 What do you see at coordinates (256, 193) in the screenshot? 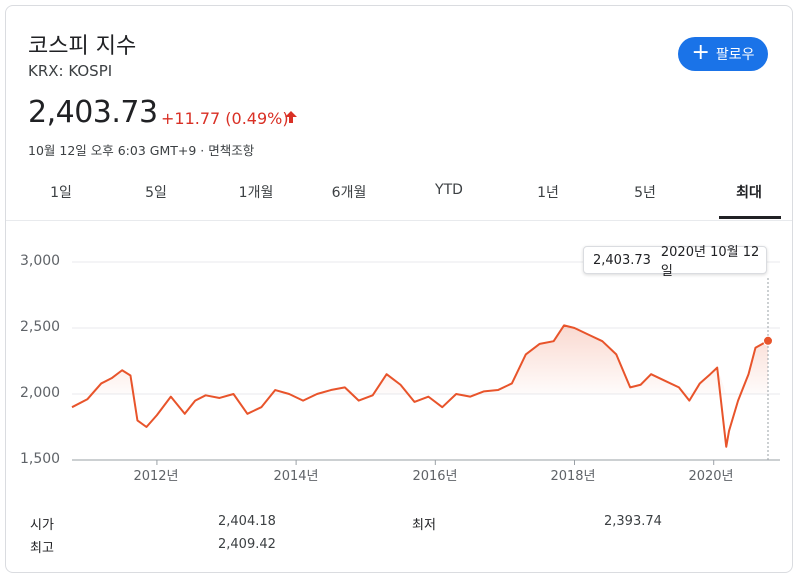
I see `tab-1m: 1개월` at bounding box center [256, 193].